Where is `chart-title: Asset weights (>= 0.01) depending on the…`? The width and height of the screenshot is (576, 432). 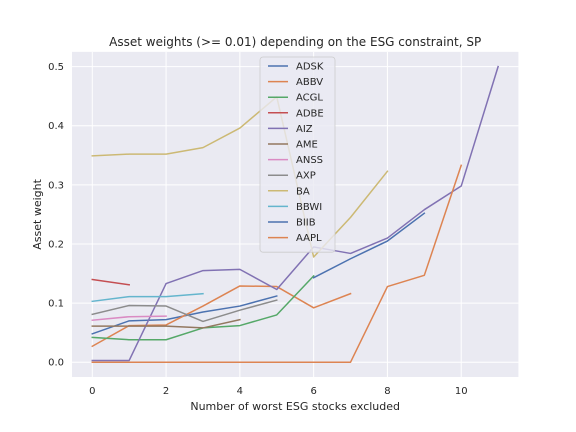 chart-title: Asset weights (>= 0.01) depending on the… is located at coordinates (295, 42).